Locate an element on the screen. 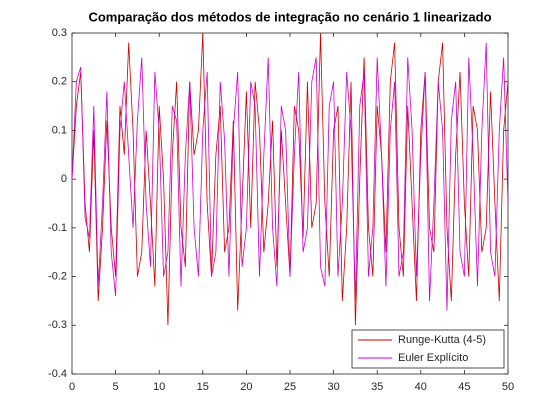 The height and width of the screenshot is (420, 560). y-tick-label: -0.3 is located at coordinates (57, 325).